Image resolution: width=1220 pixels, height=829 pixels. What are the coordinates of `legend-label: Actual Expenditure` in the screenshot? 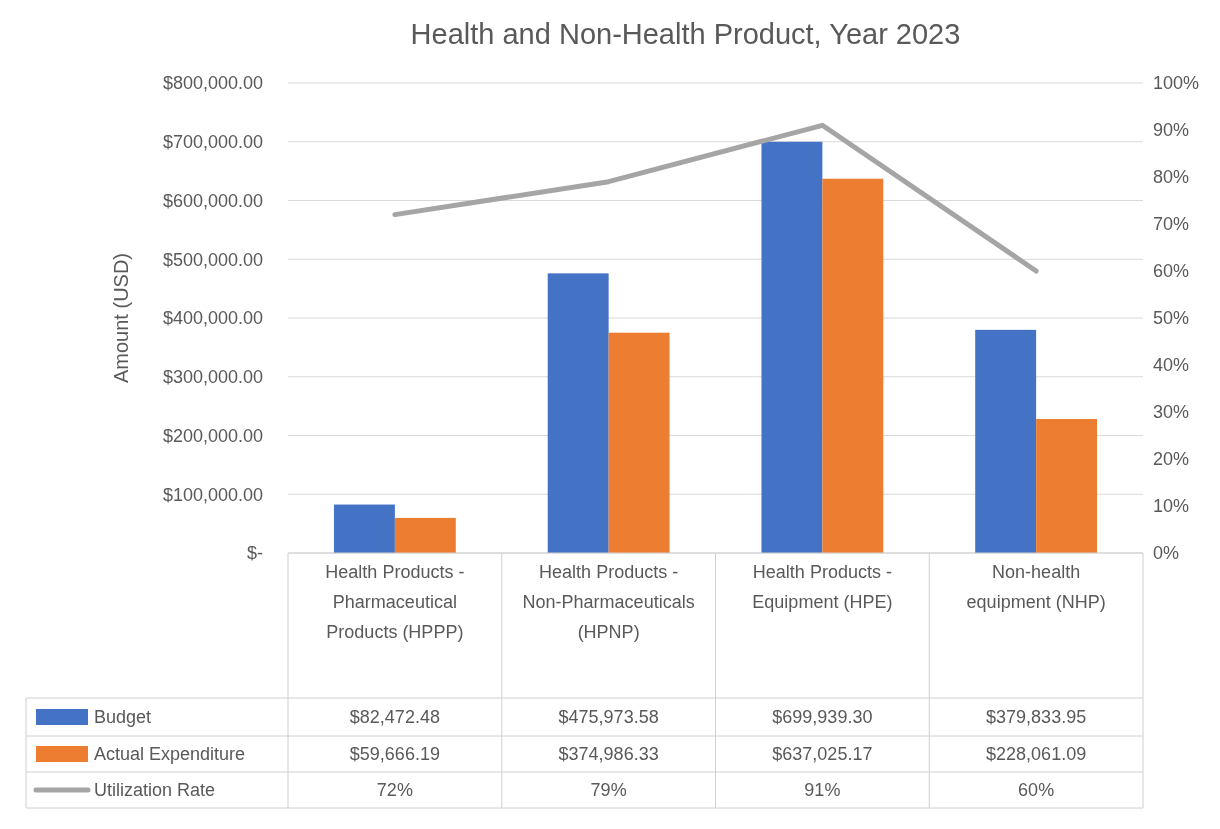 It's located at (170, 754).